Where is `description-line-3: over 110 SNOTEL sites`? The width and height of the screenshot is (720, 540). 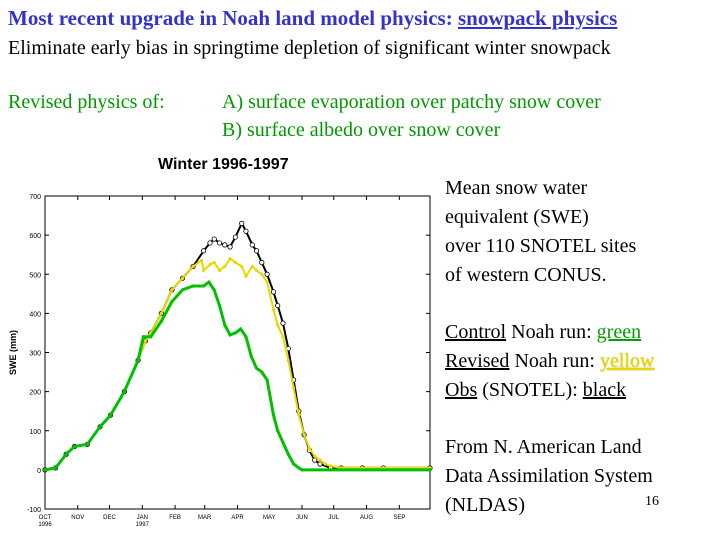
description-line-3: over 110 SNOTEL sites is located at coordinates (541, 246).